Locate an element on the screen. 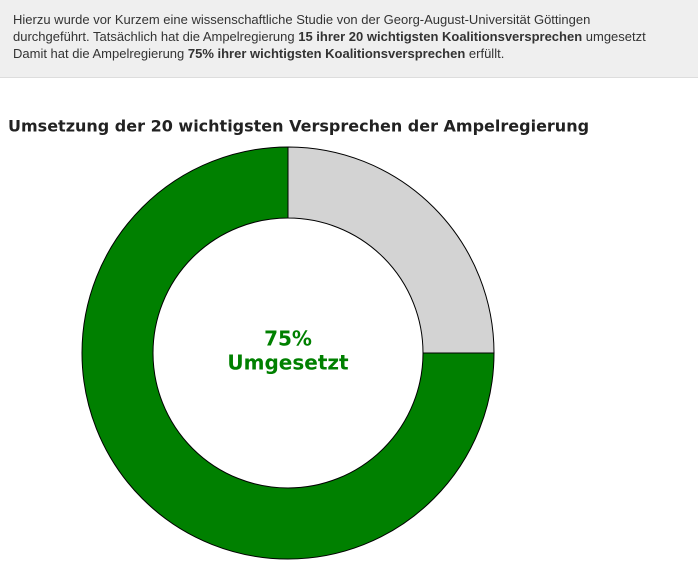 The height and width of the screenshot is (588, 698). center-label: Umgesetzt is located at coordinates (288, 363).